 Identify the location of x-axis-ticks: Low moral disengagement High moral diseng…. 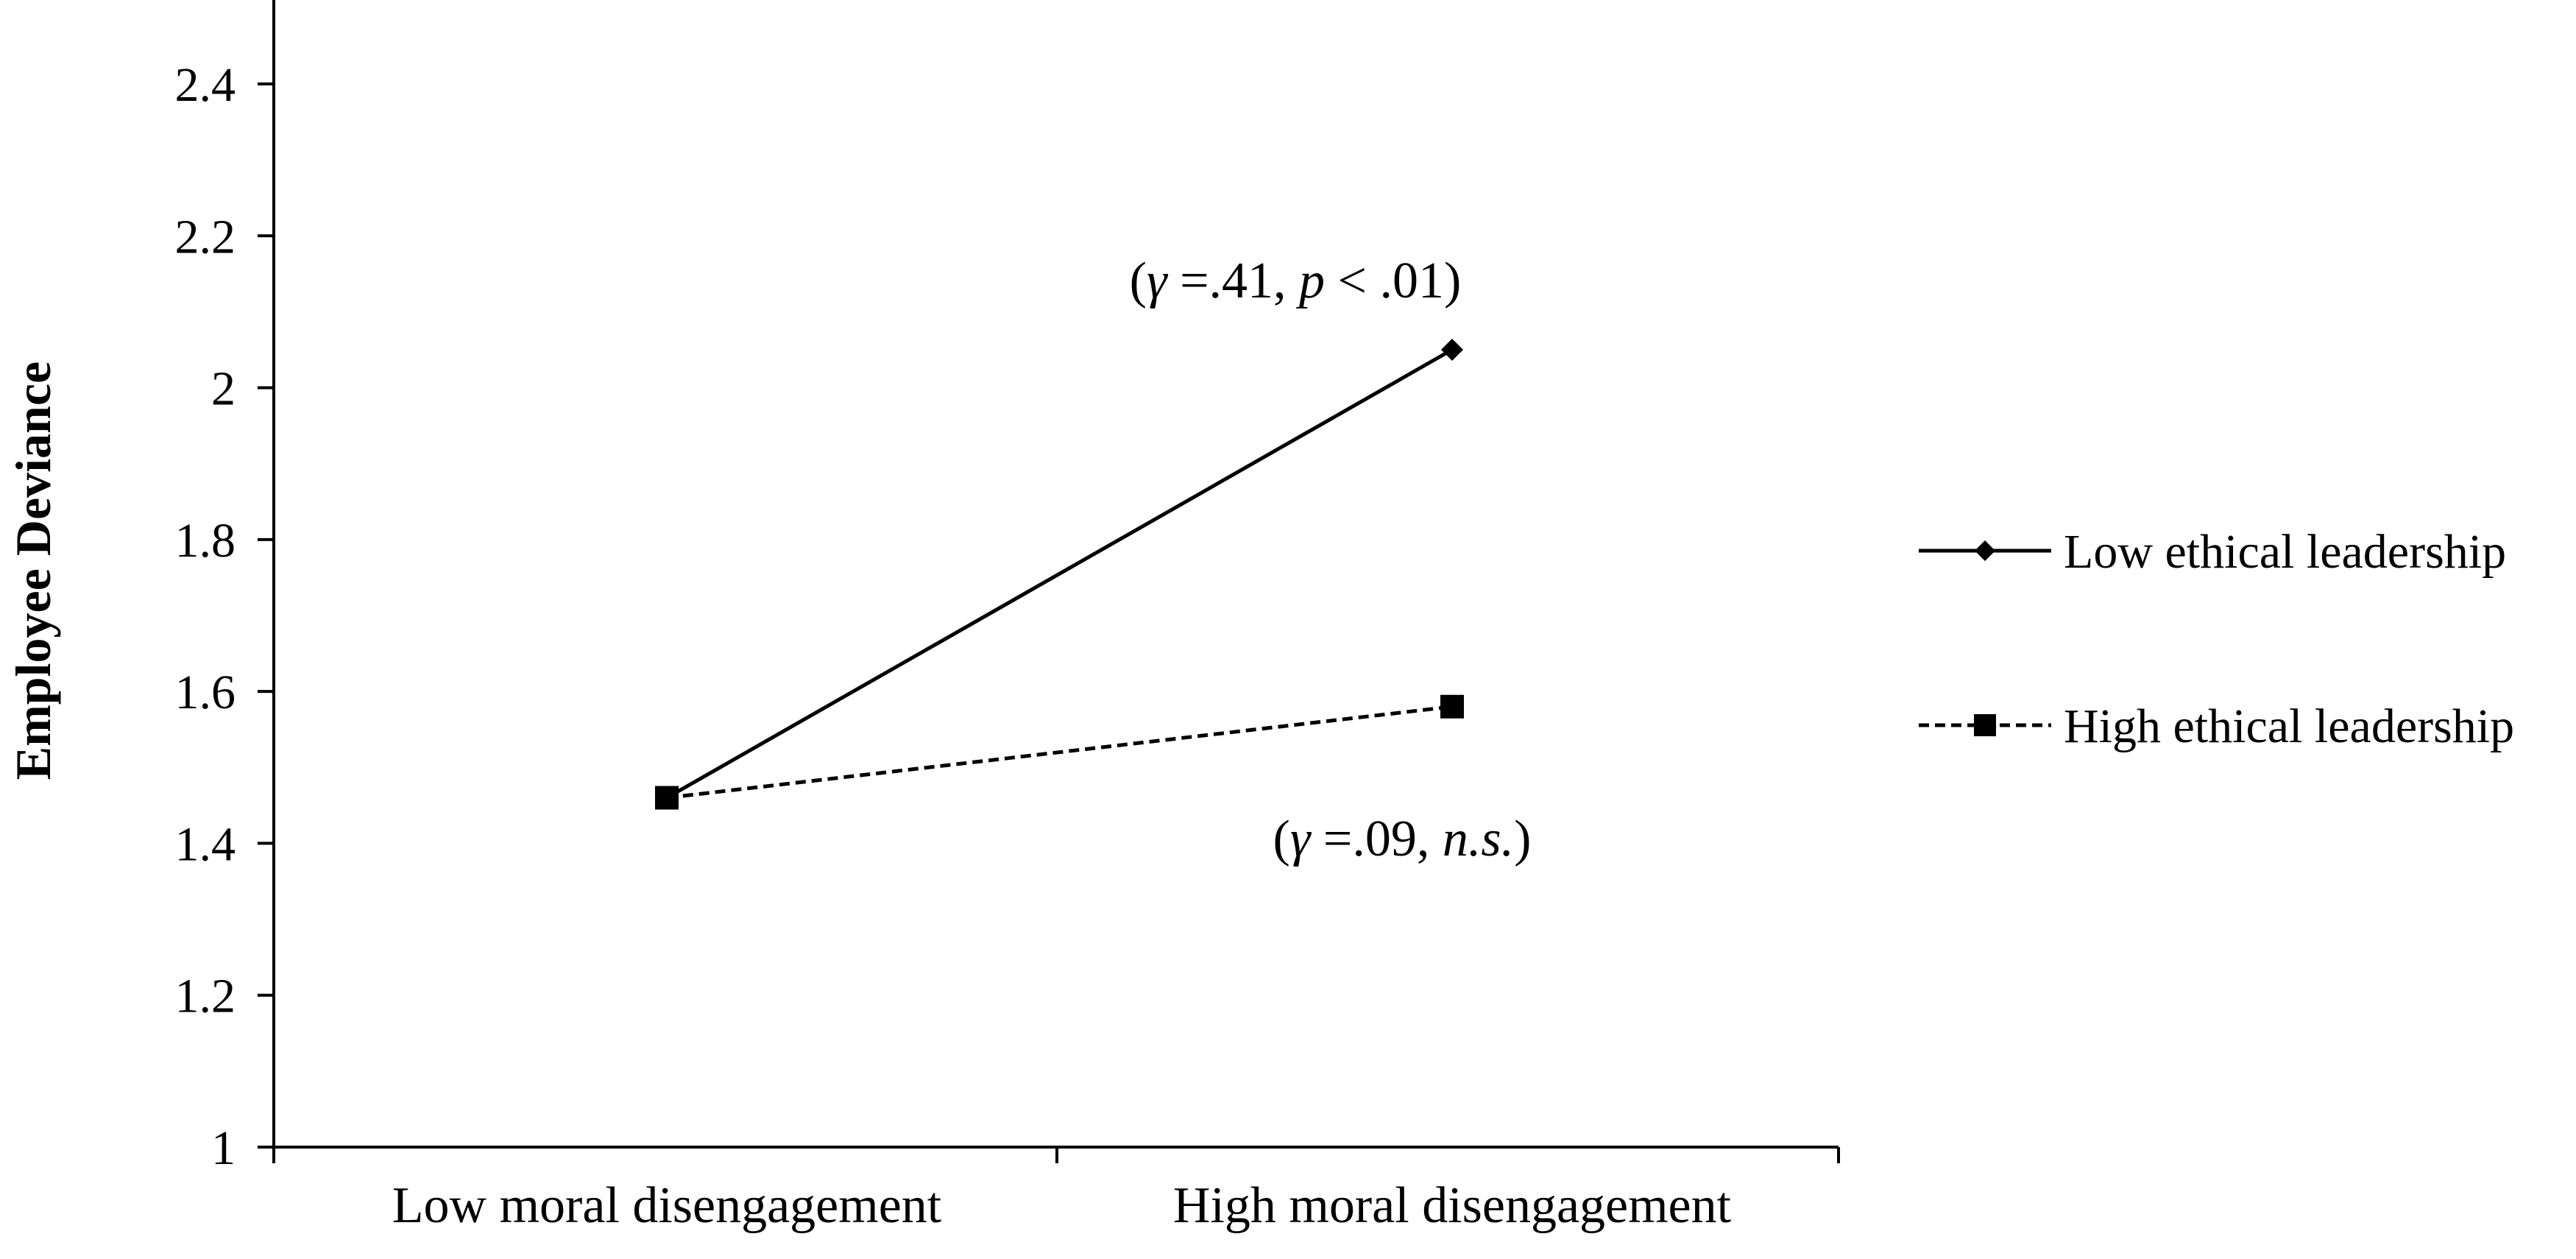
(1056, 1190).